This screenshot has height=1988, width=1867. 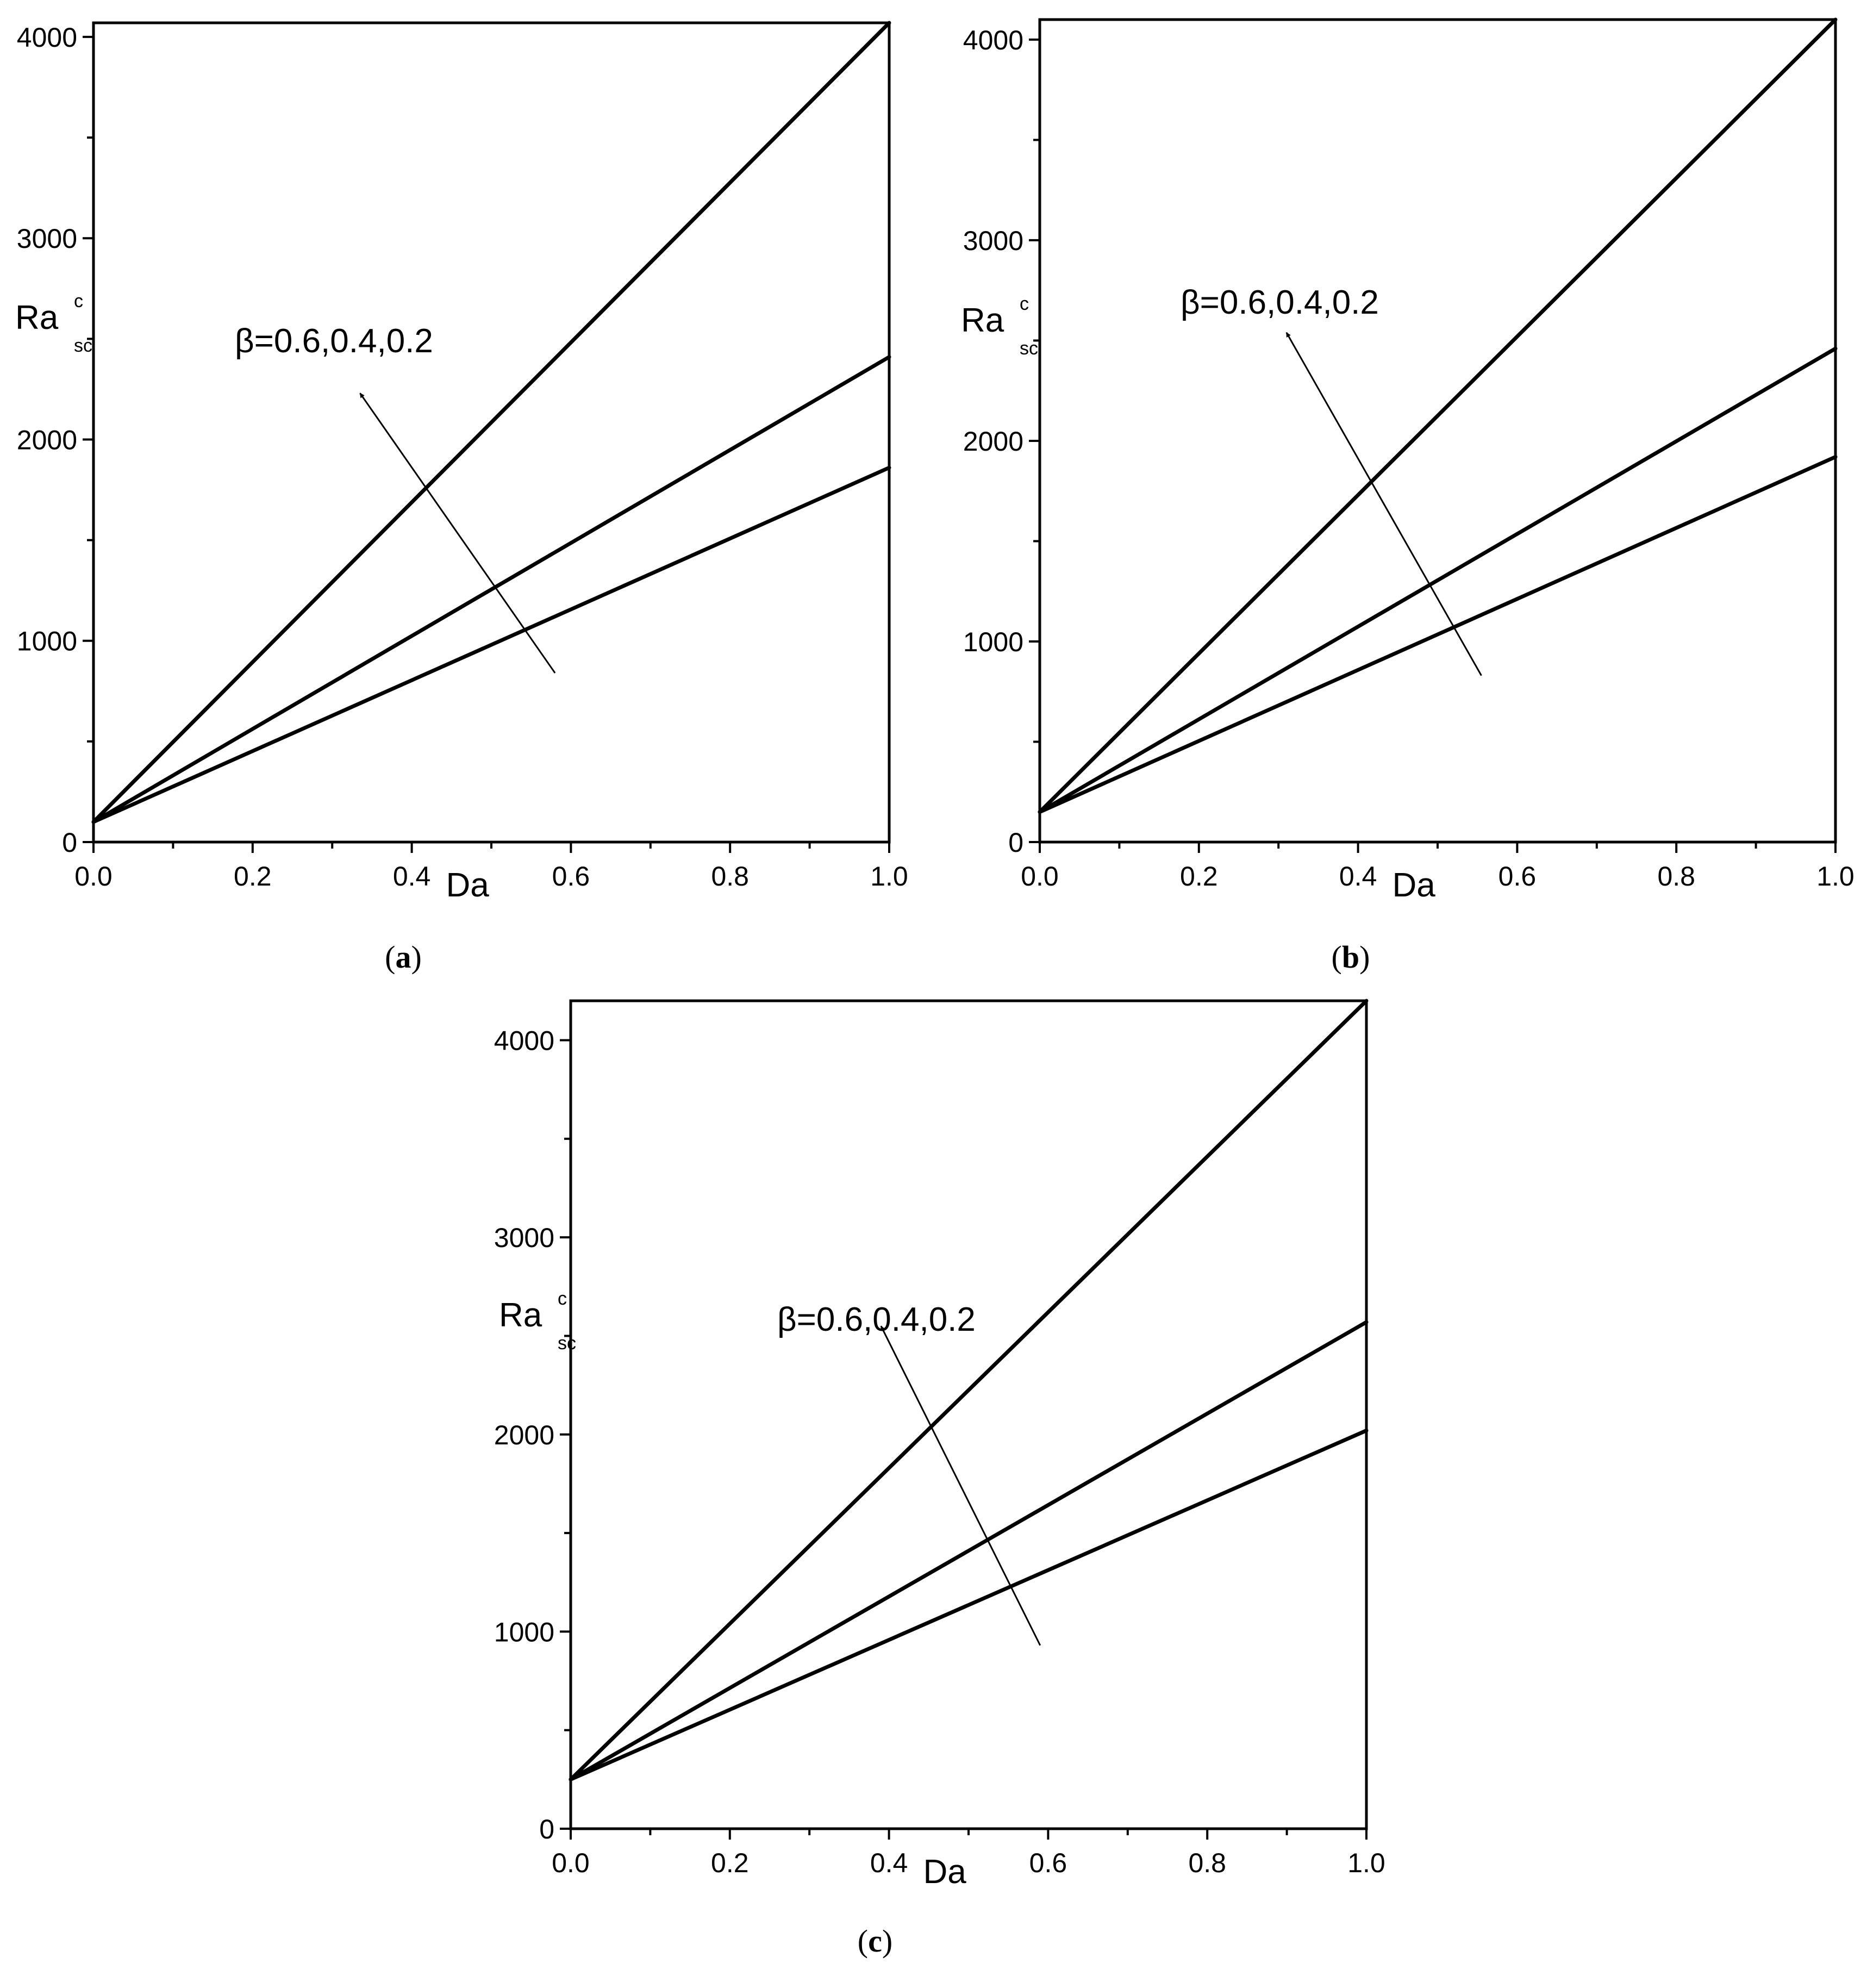 What do you see at coordinates (1351, 957) in the screenshot?
I see `panel-caption: (b)` at bounding box center [1351, 957].